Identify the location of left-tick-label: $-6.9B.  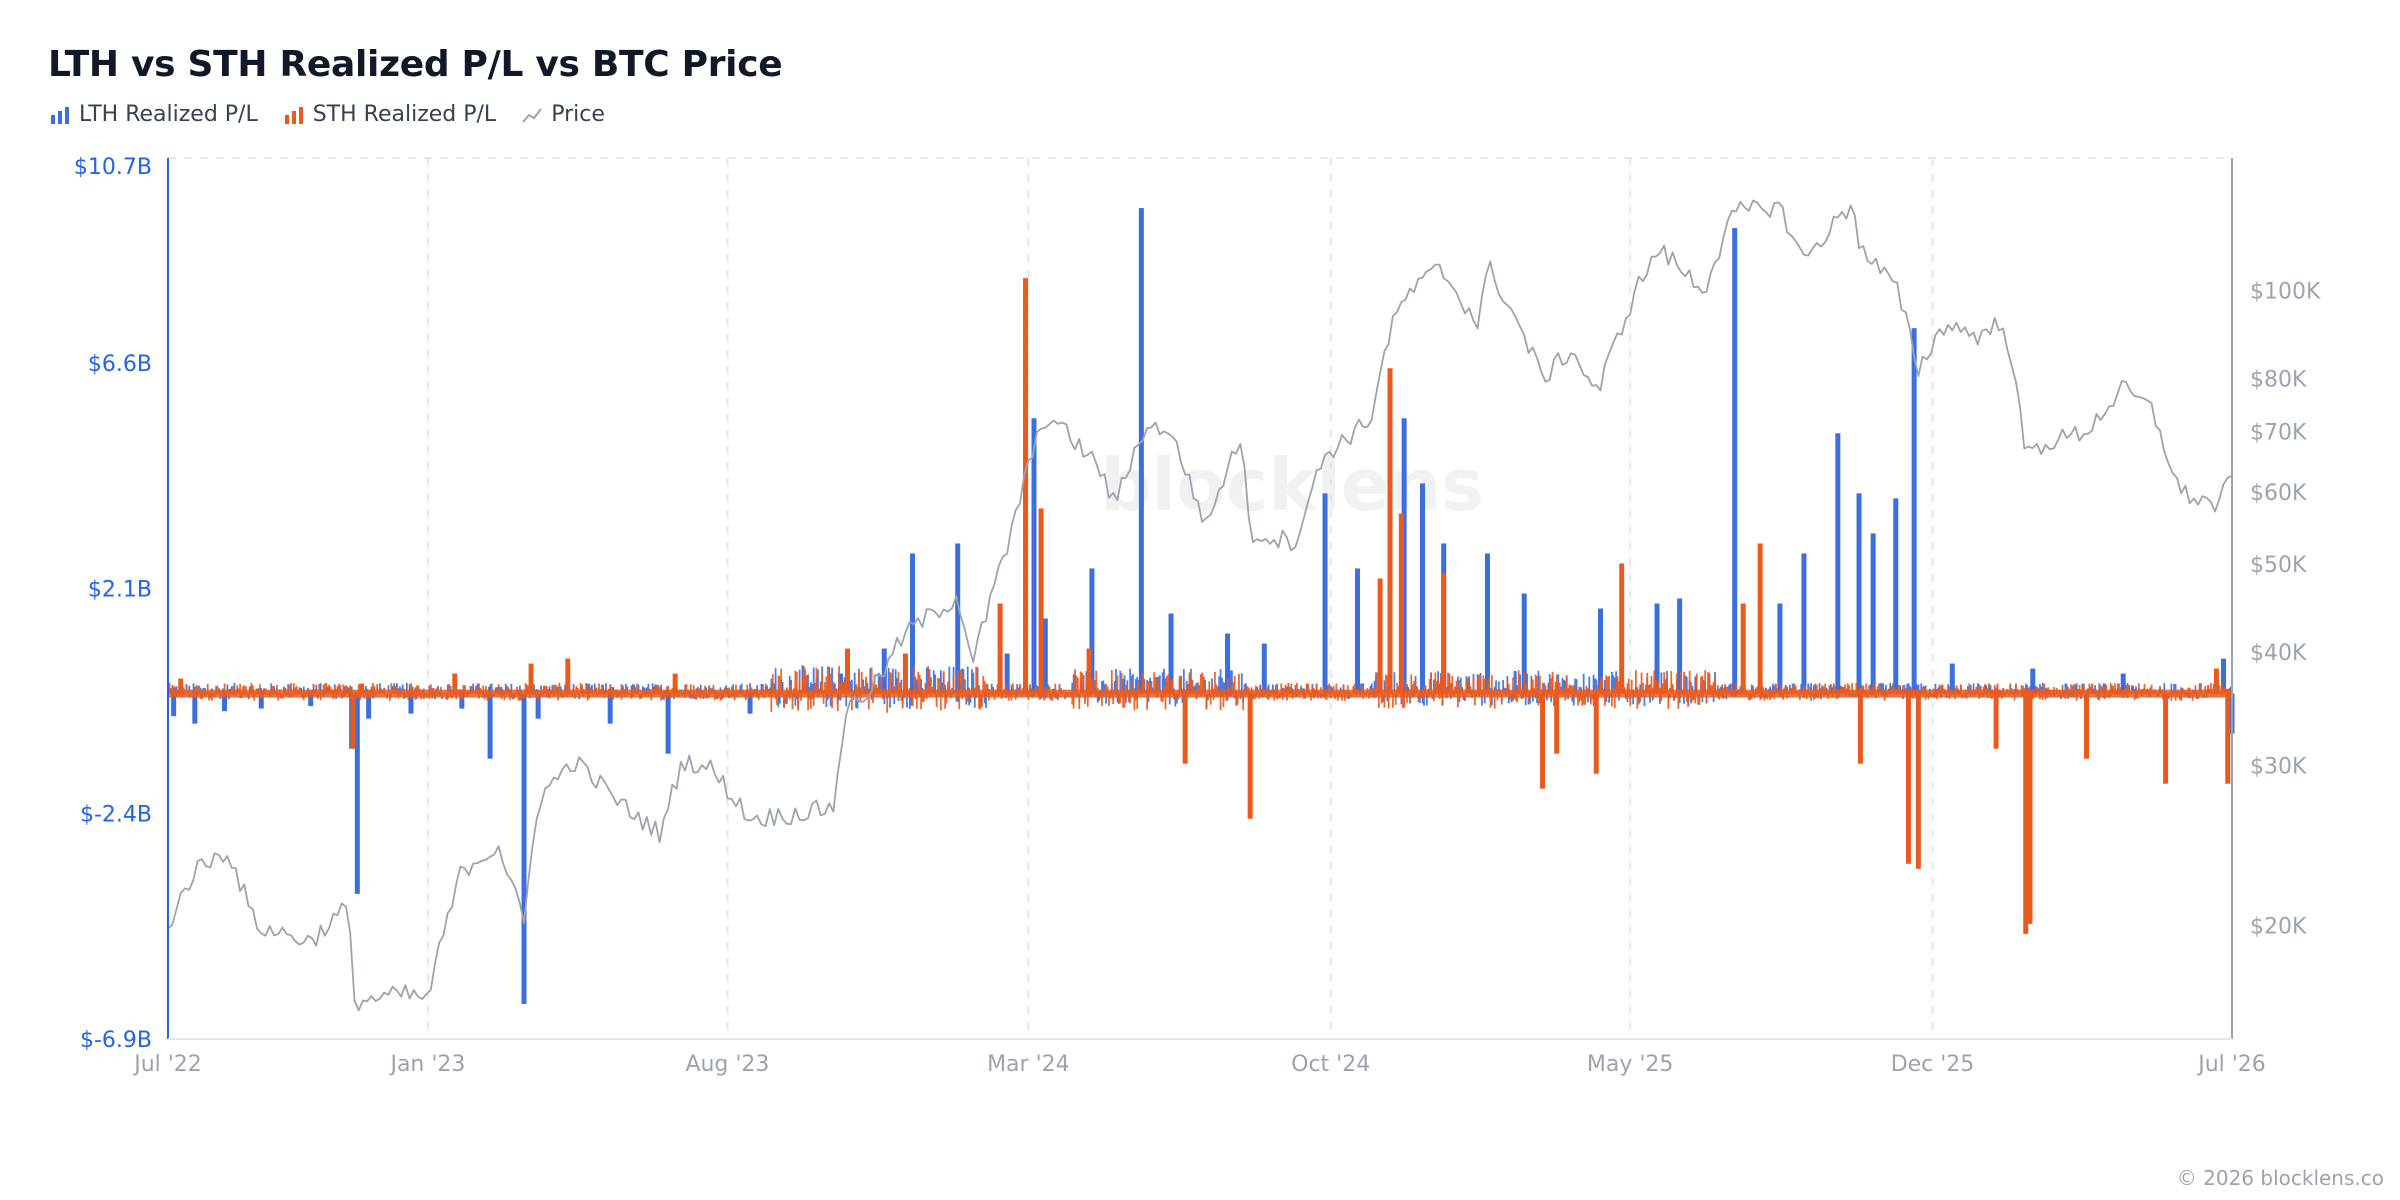
(116, 1040).